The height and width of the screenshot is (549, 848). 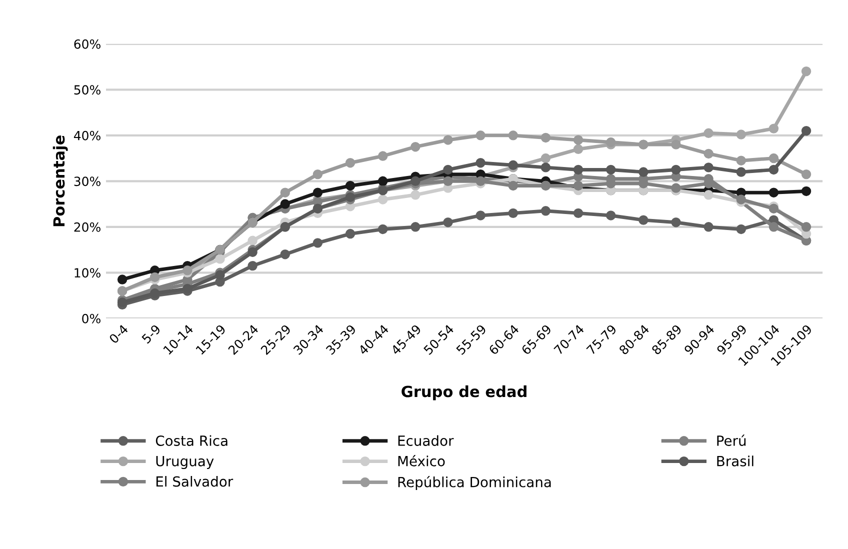 I want to click on legend-label: Uruguay, so click(x=185, y=463).